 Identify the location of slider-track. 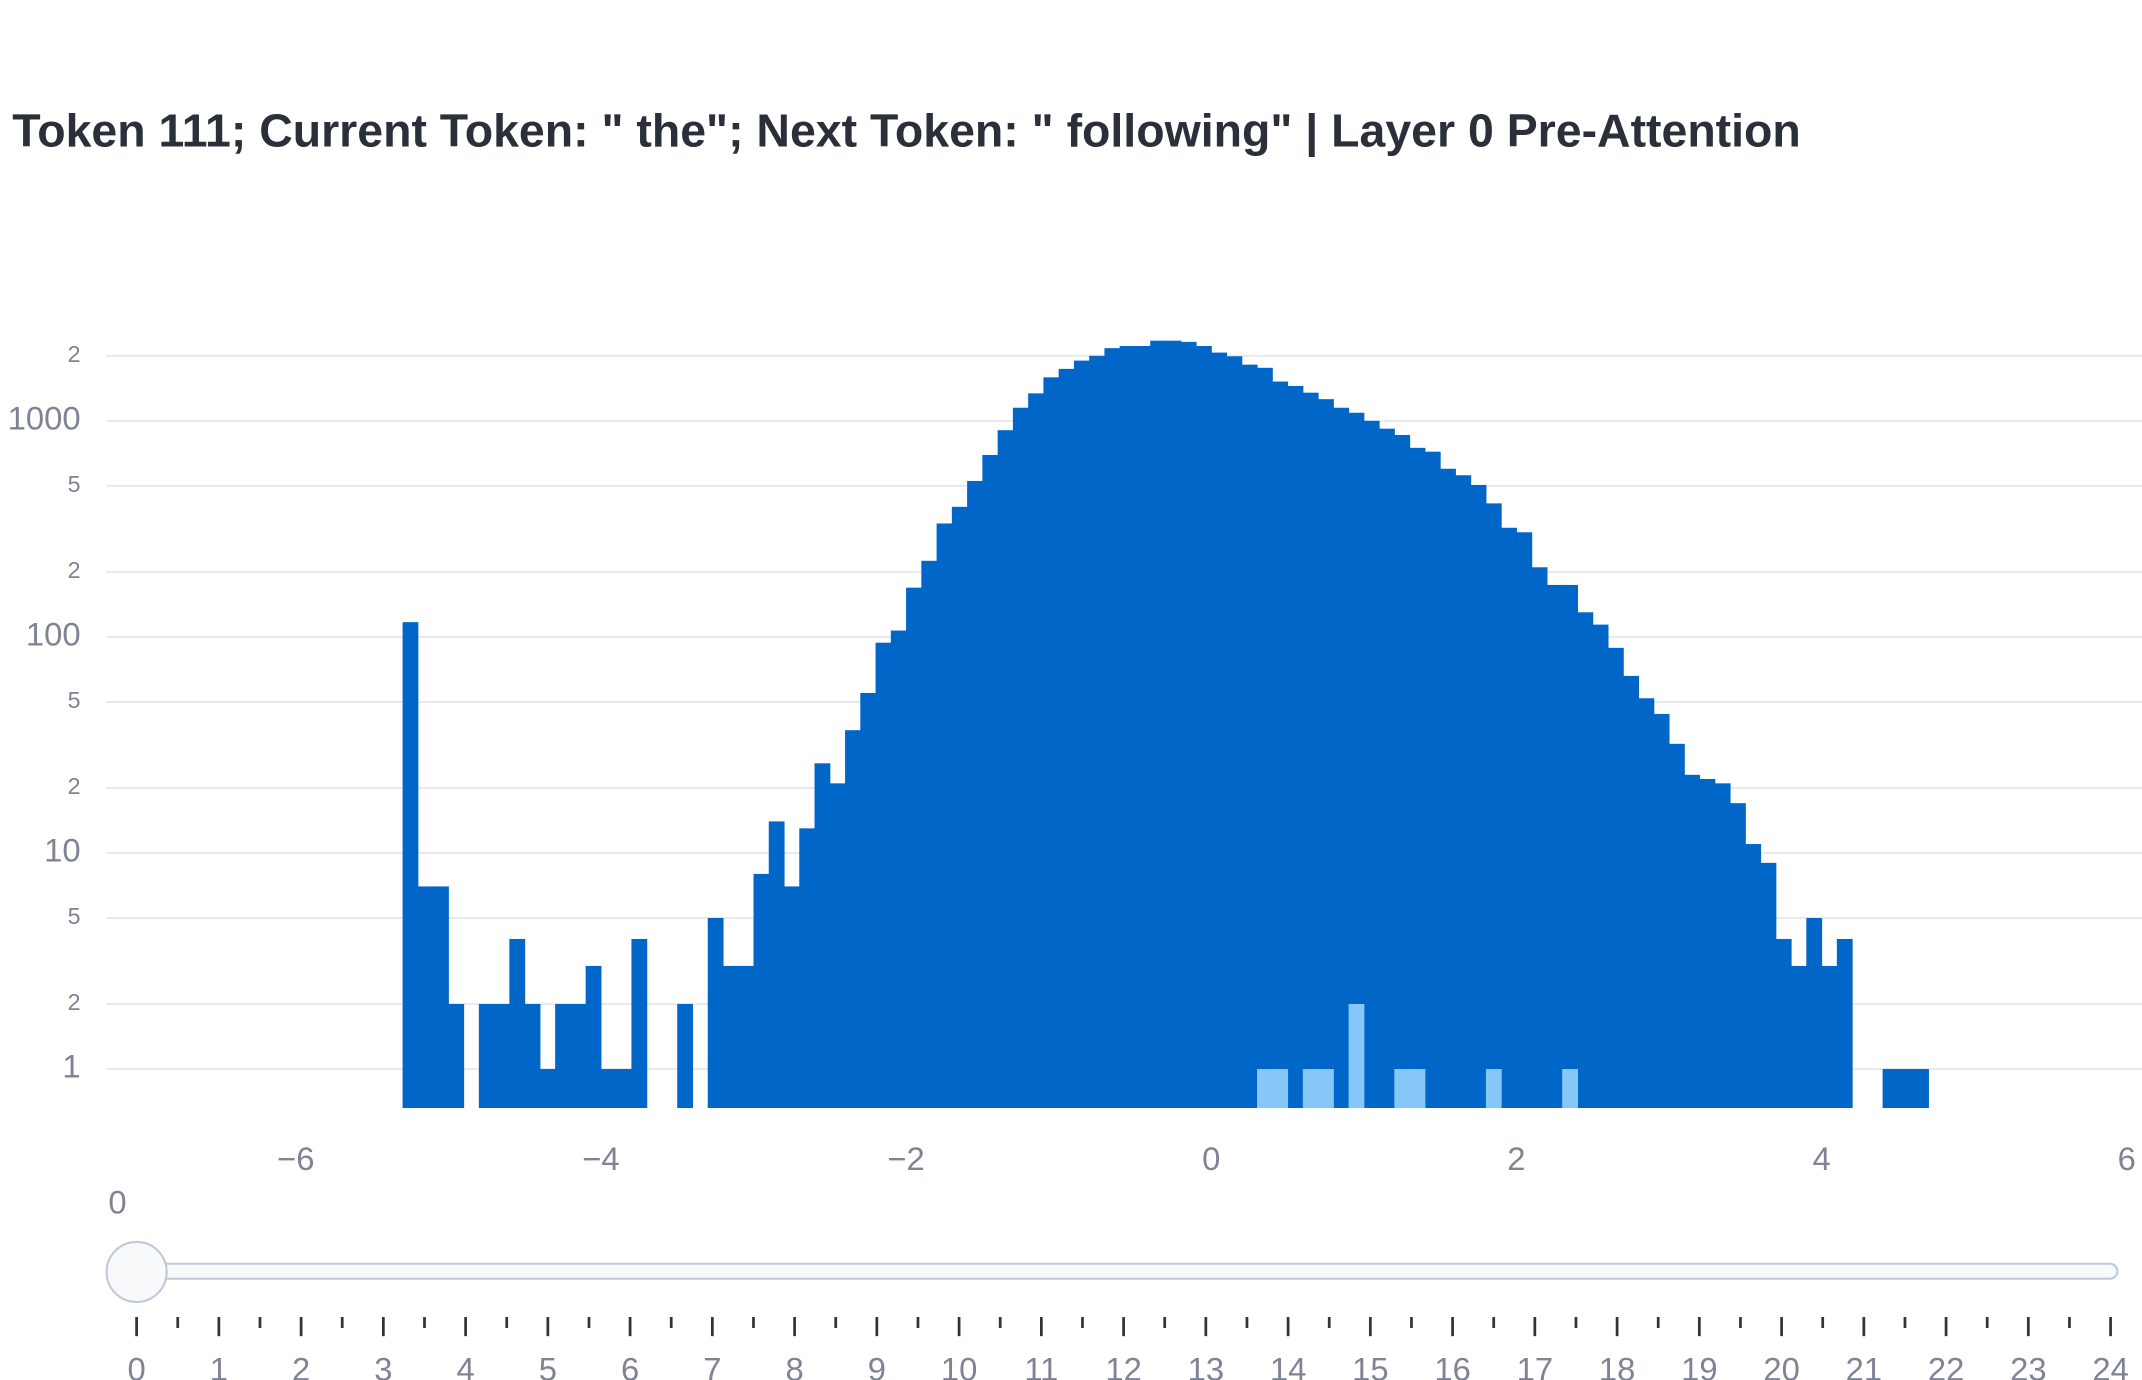
(1127, 1271).